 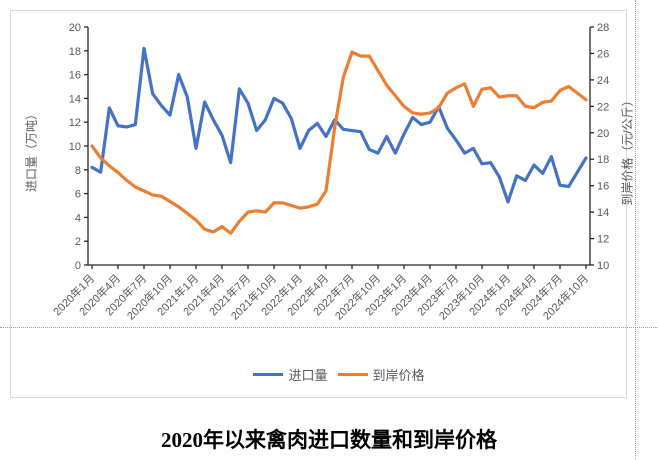 What do you see at coordinates (78, 242) in the screenshot?
I see `svg-text: 2` at bounding box center [78, 242].